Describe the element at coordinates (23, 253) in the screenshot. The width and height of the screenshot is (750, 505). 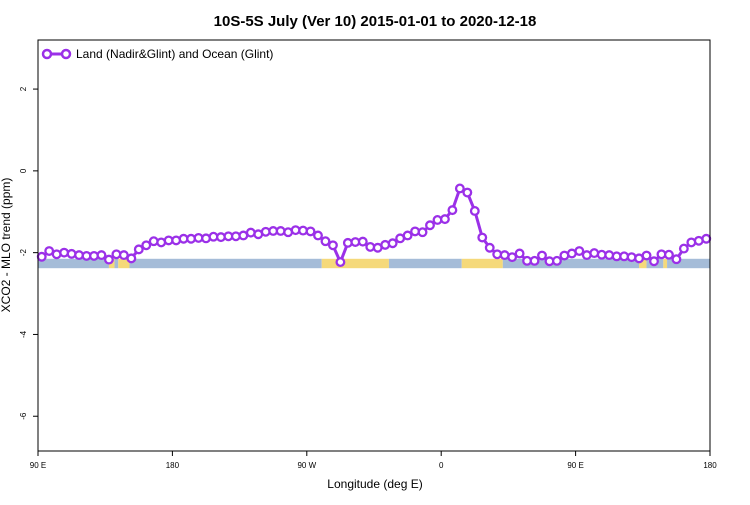
I see `y-tick-label: -2` at that location.